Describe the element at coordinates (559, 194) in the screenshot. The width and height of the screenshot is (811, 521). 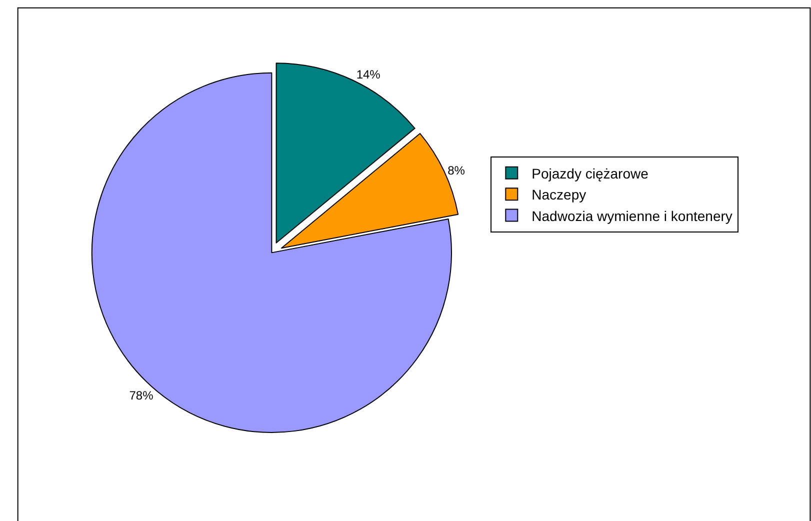
I see `legend-label: Naczepy` at that location.